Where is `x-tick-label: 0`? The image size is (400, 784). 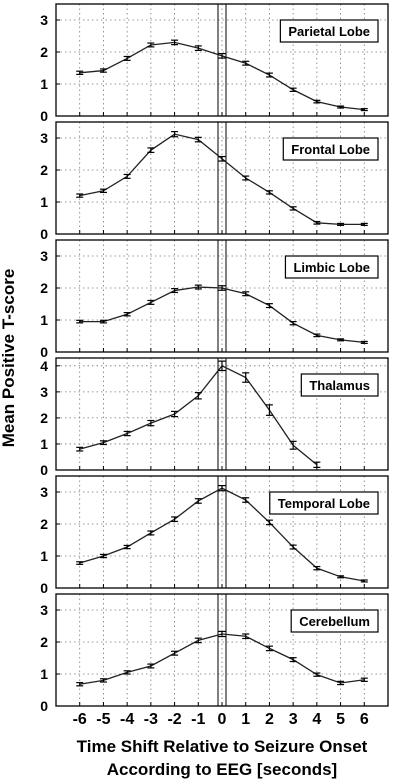 x-tick-label: 0 is located at coordinates (222, 719).